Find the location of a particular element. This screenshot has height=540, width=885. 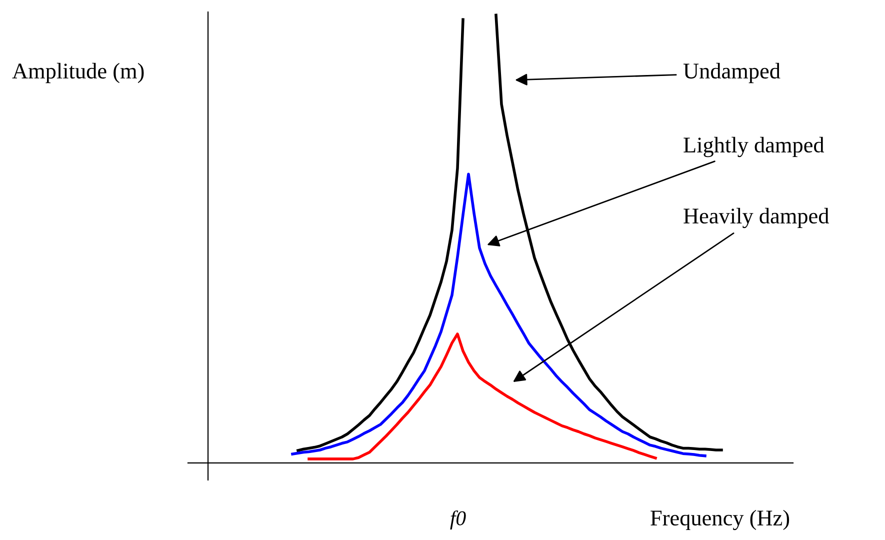

text: f0 is located at coordinates (458, 520).